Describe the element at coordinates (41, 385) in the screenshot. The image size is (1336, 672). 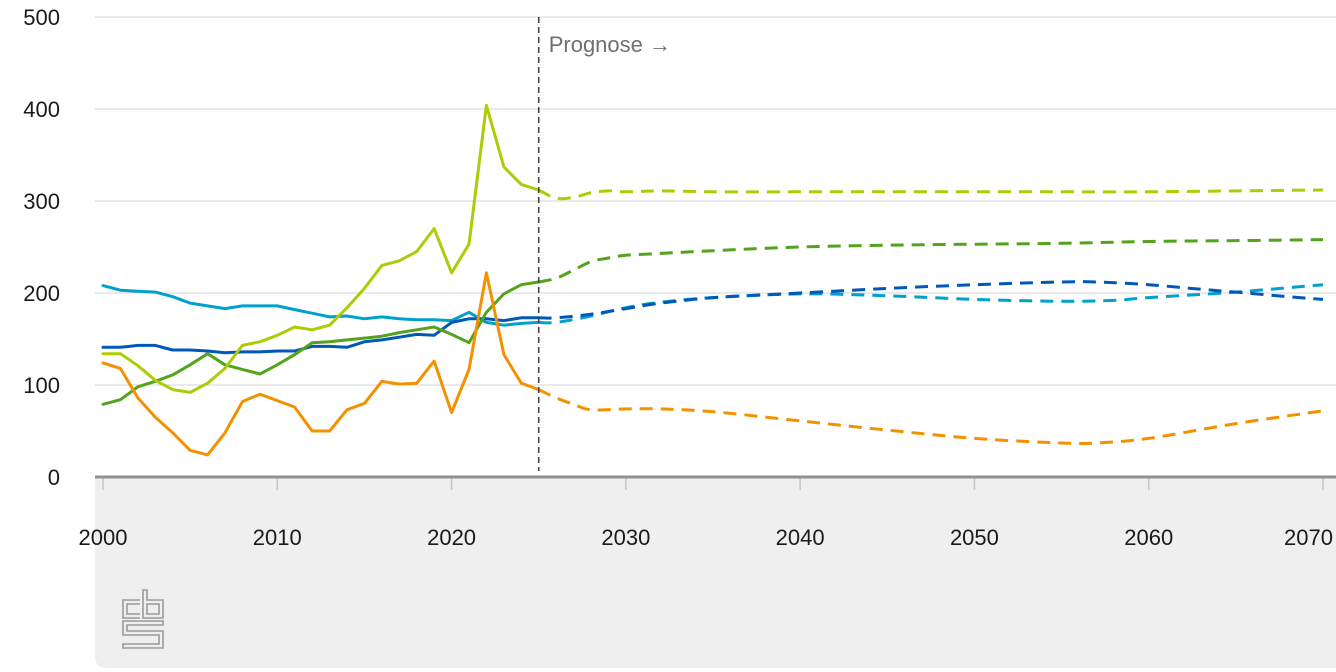
I see `y-tick-label: 100` at that location.